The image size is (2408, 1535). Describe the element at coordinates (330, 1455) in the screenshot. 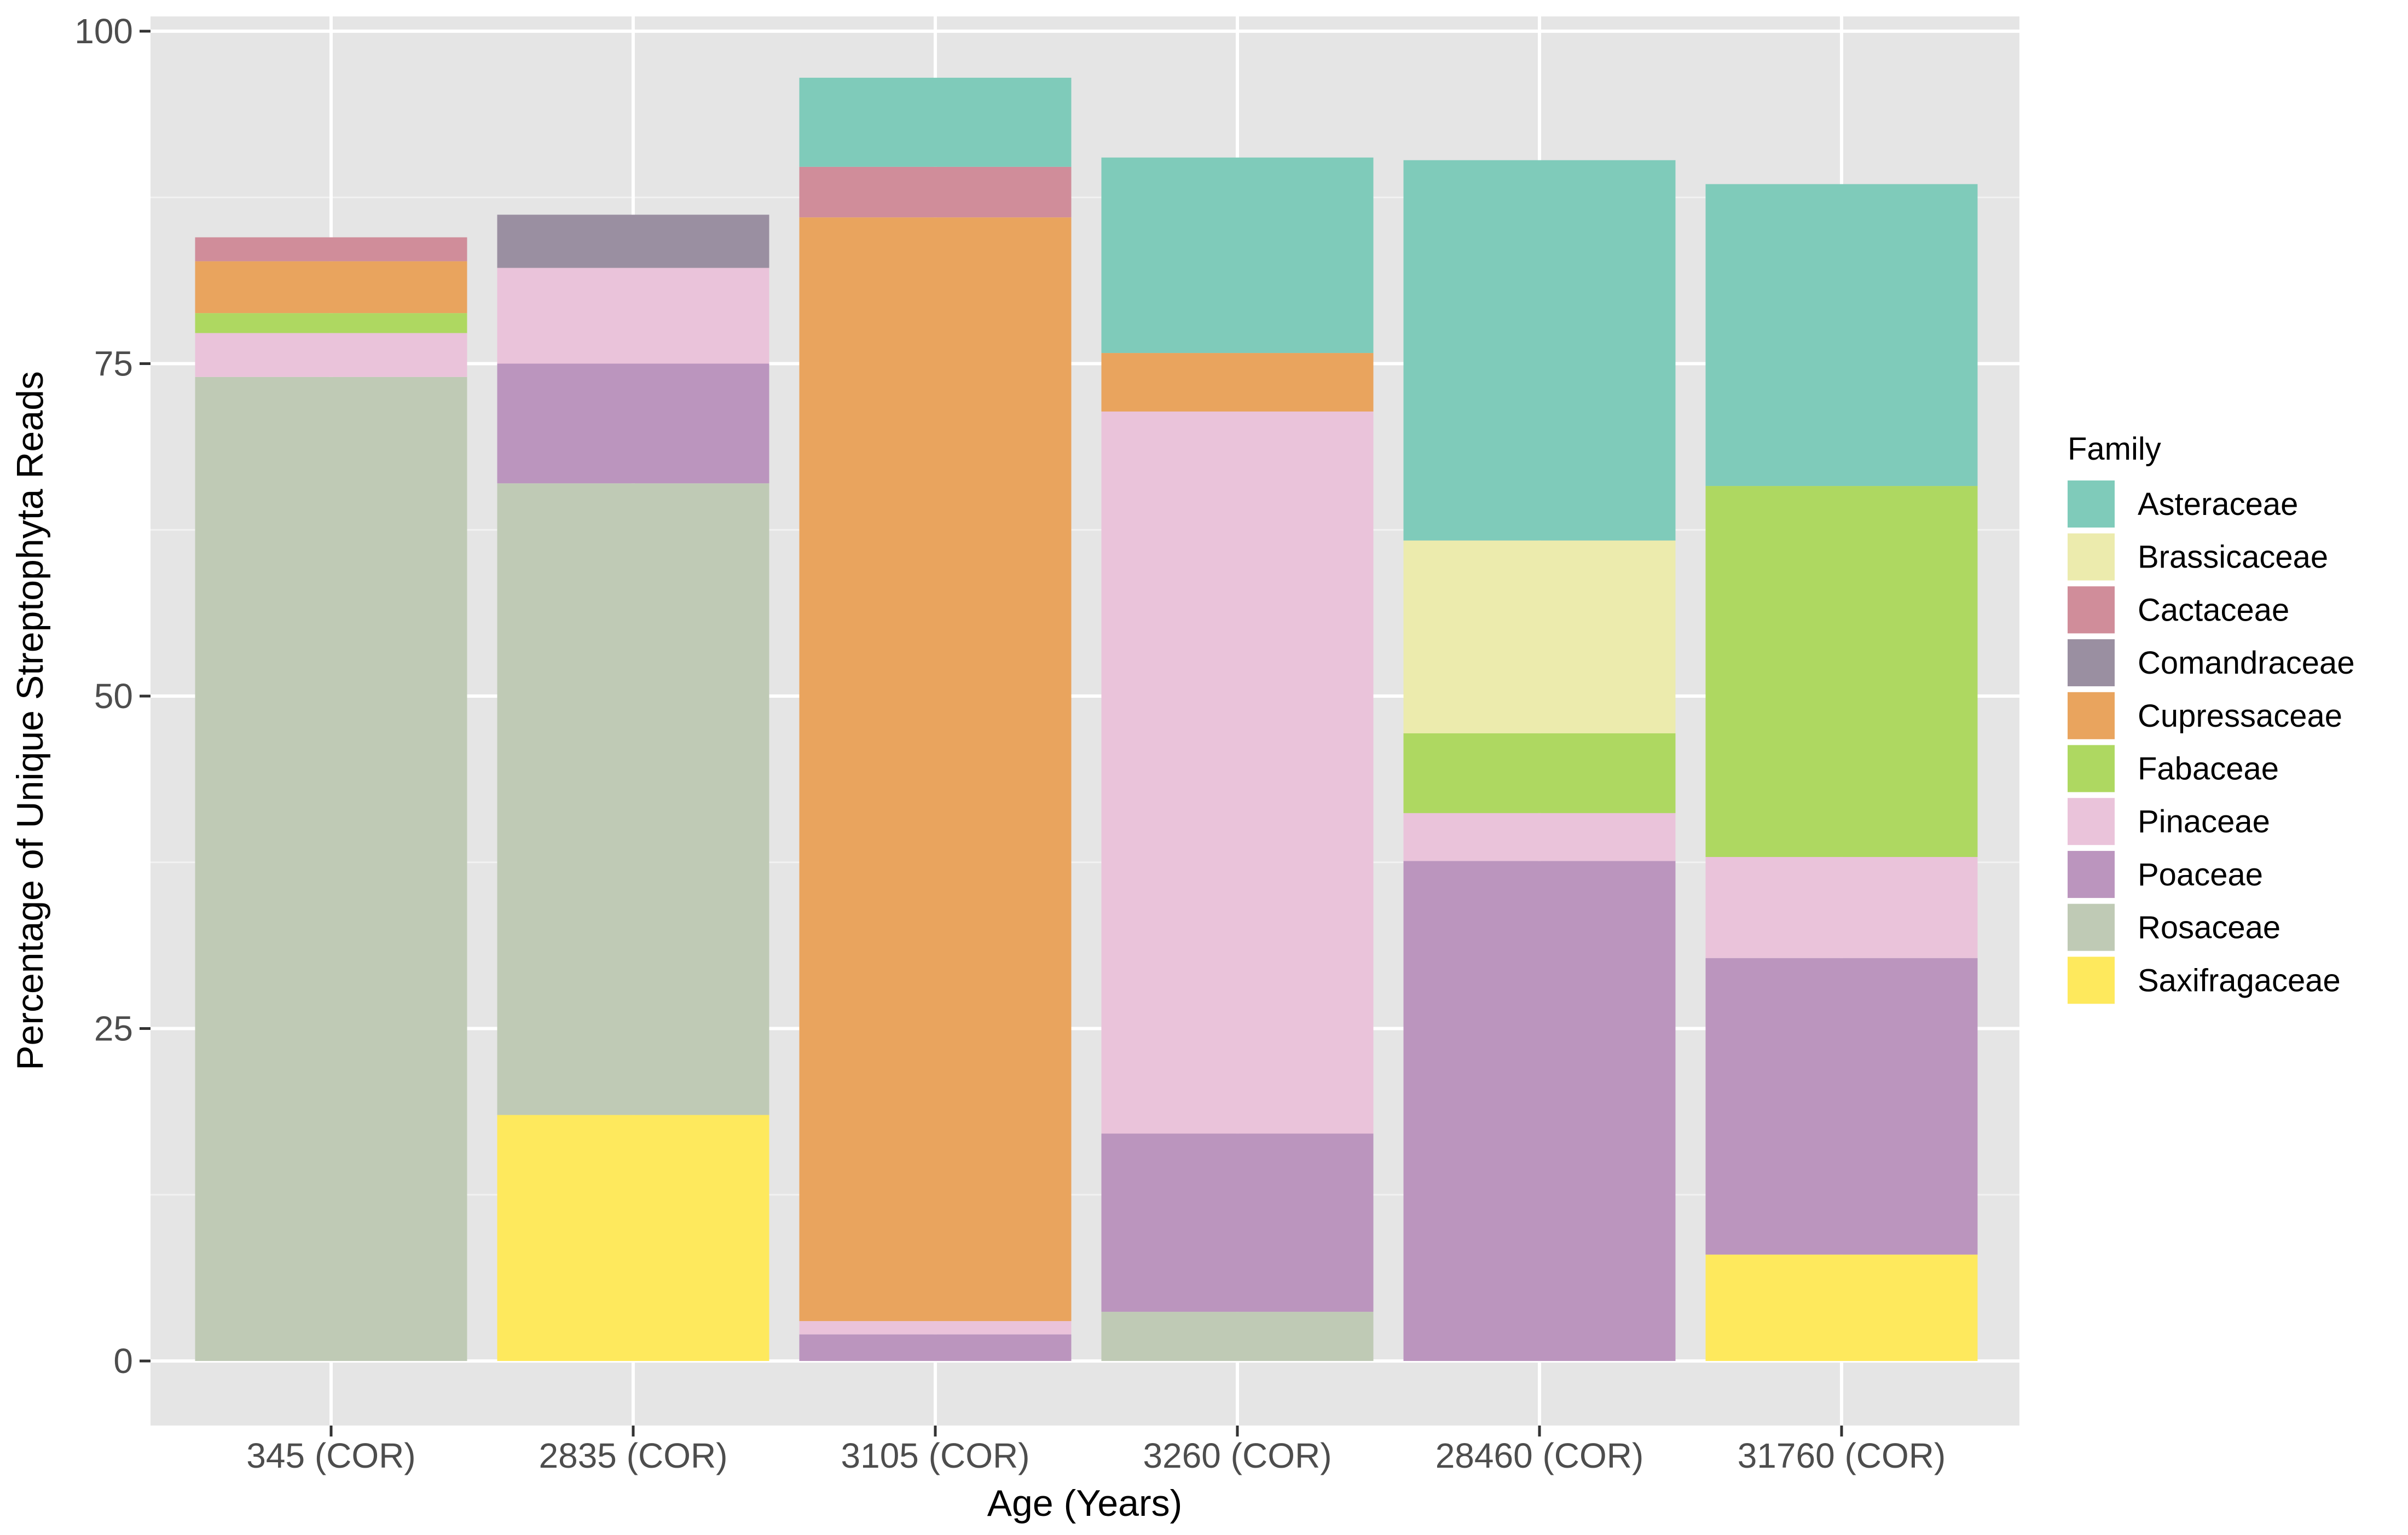

I see `x-tick-label: 345 (COR)` at that location.